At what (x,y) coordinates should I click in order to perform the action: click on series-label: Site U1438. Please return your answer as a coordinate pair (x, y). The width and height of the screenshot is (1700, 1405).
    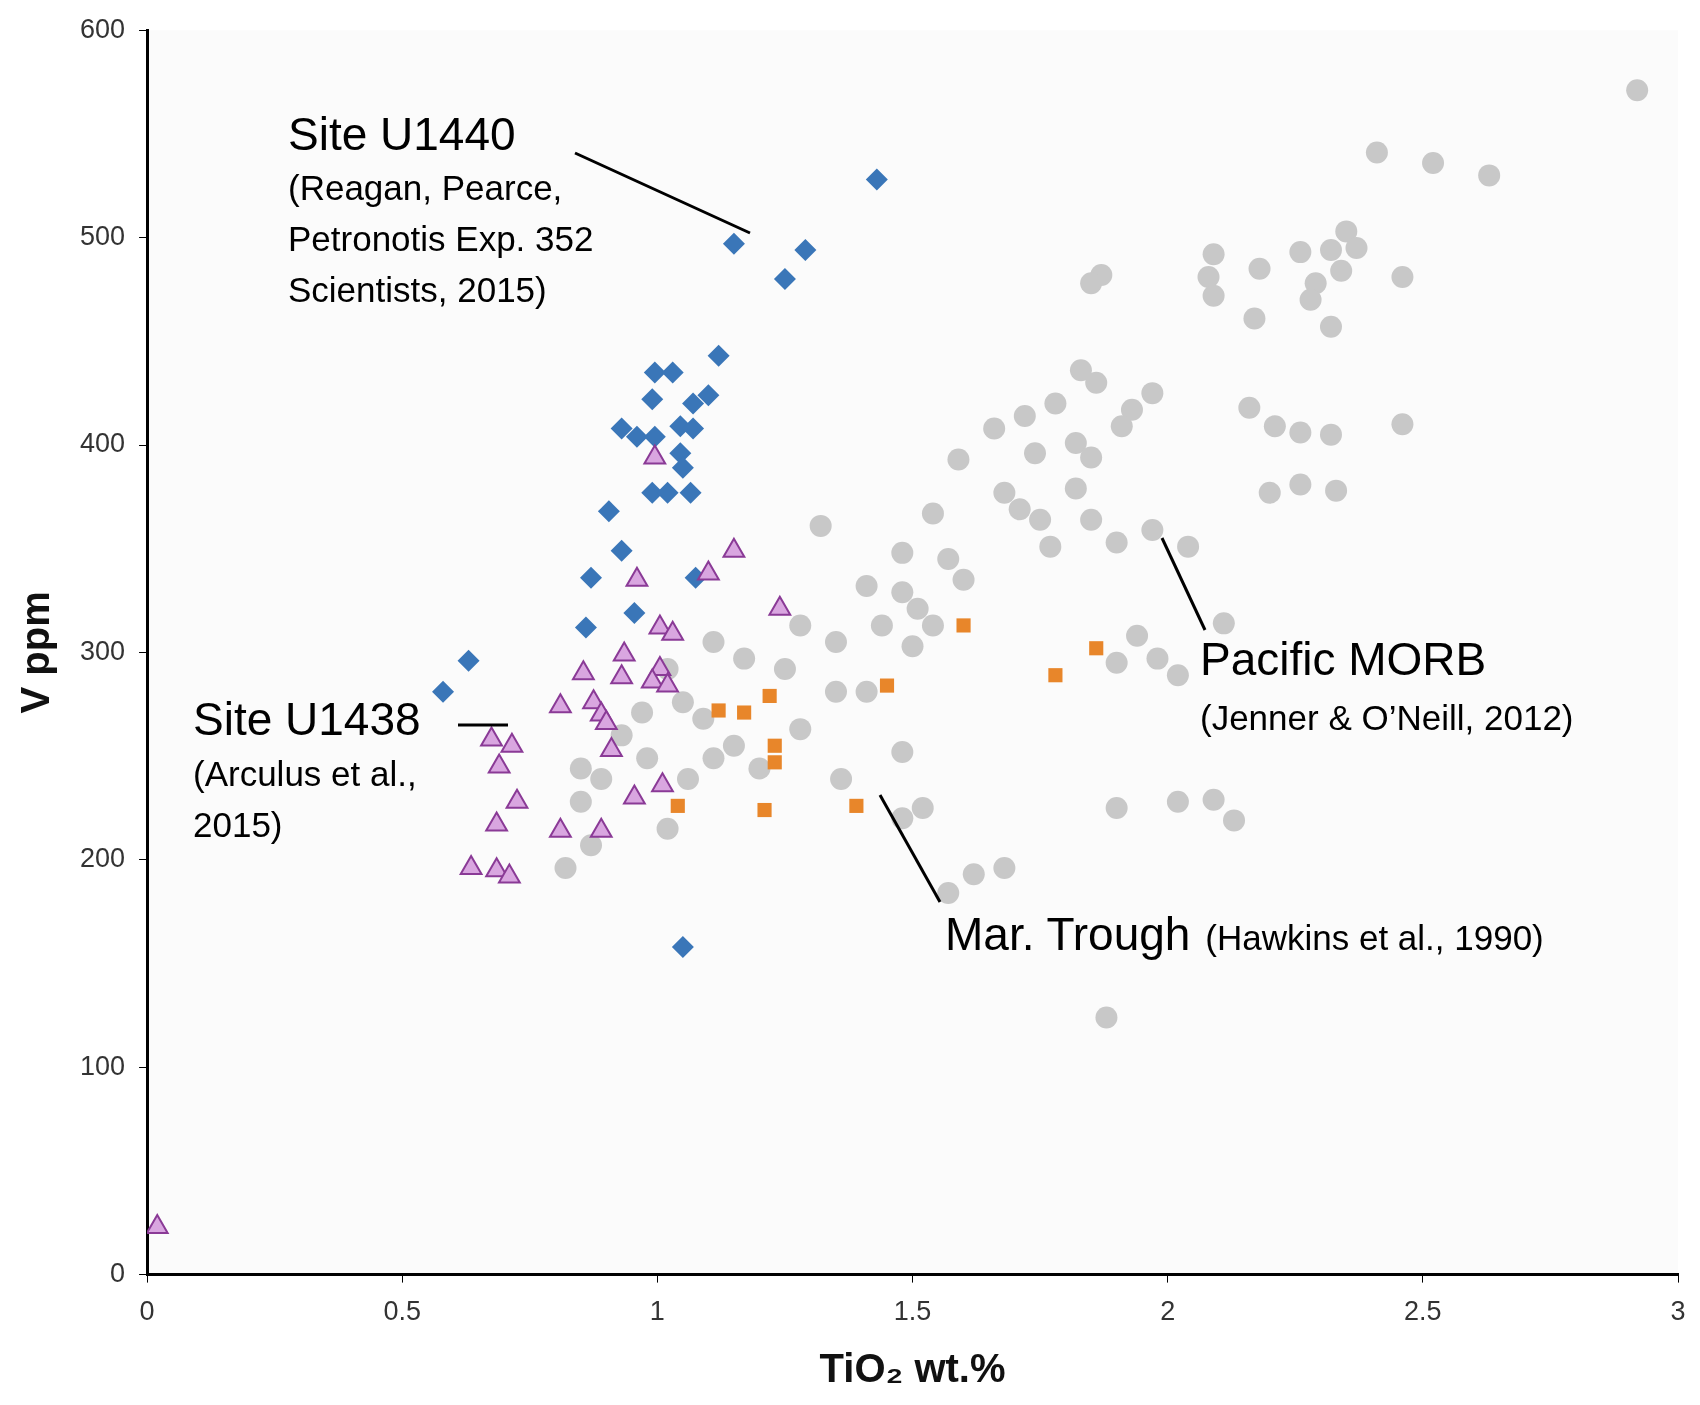
    Looking at the image, I should click on (307, 719).